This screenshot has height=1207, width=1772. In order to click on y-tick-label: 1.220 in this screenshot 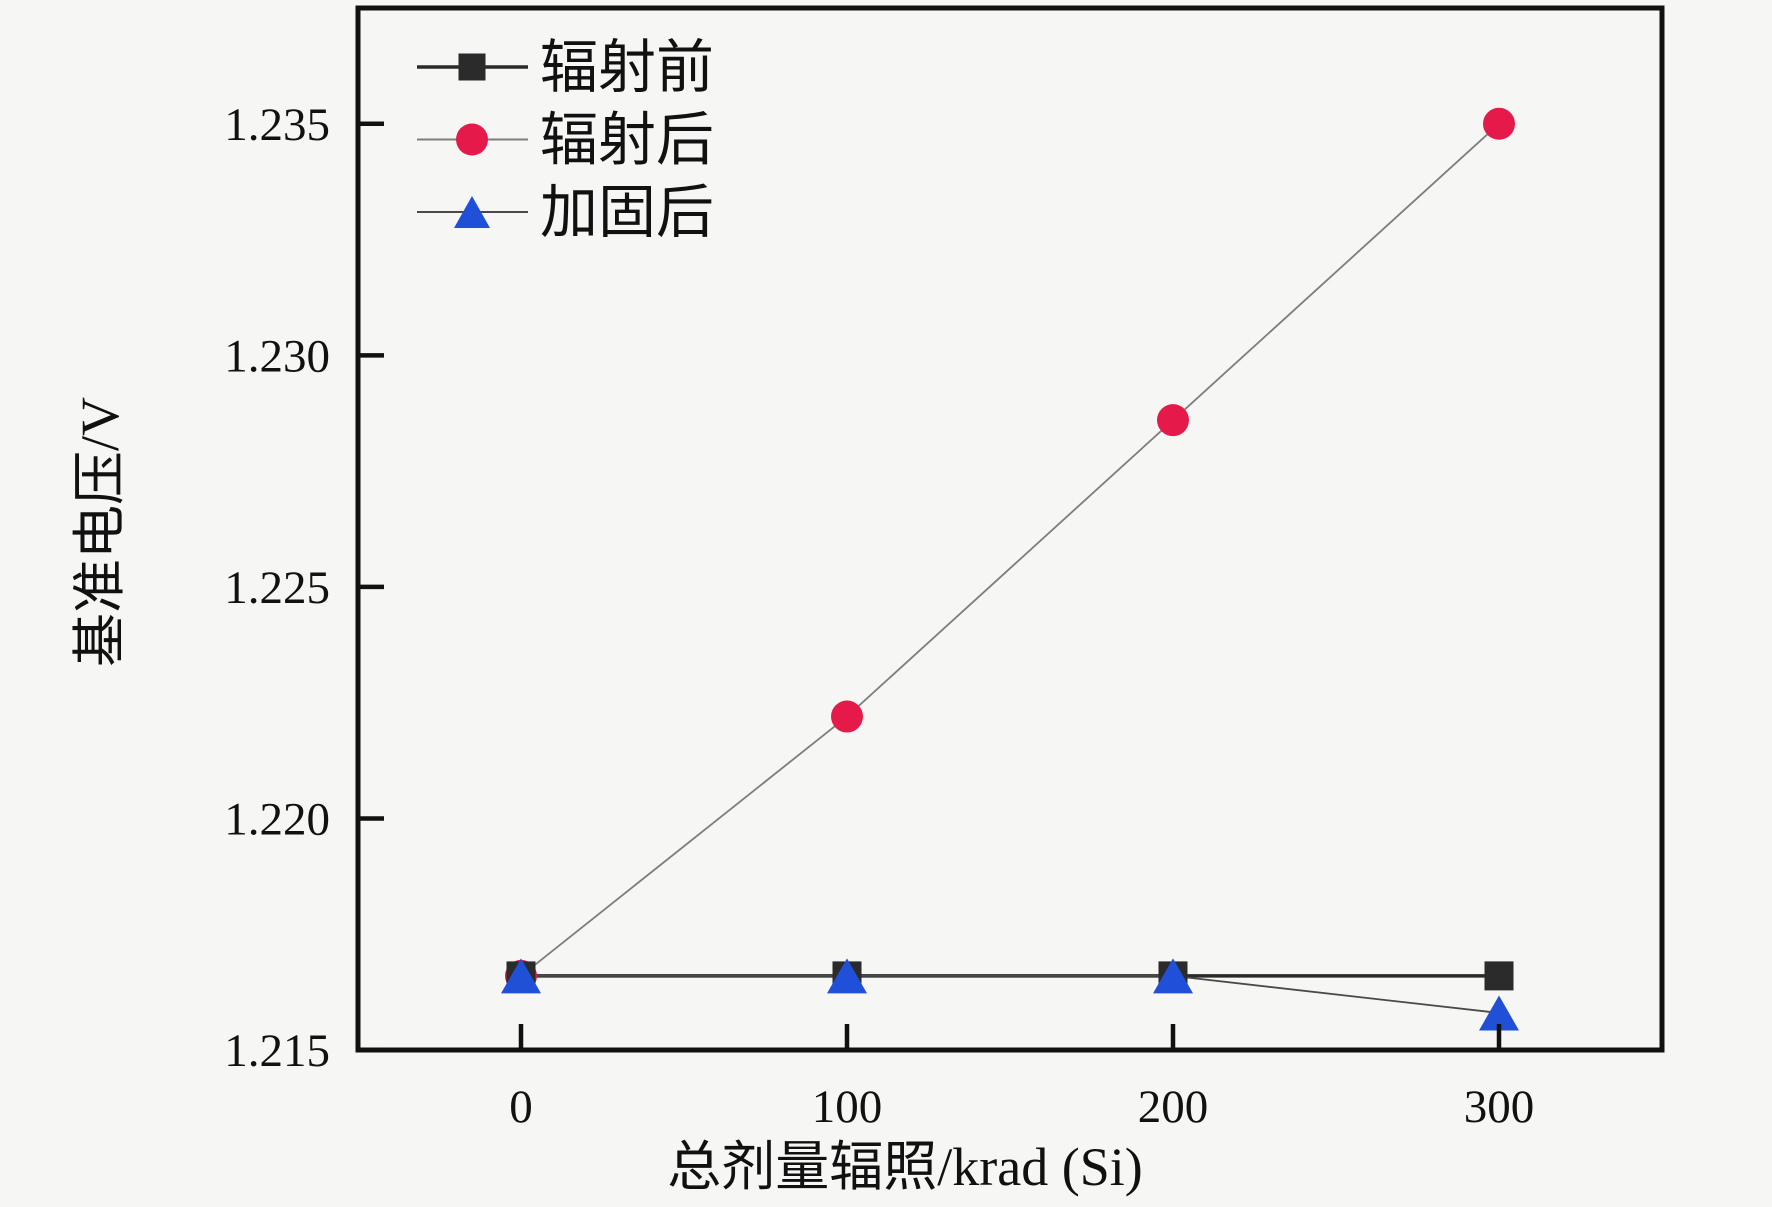, I will do `click(277, 819)`.